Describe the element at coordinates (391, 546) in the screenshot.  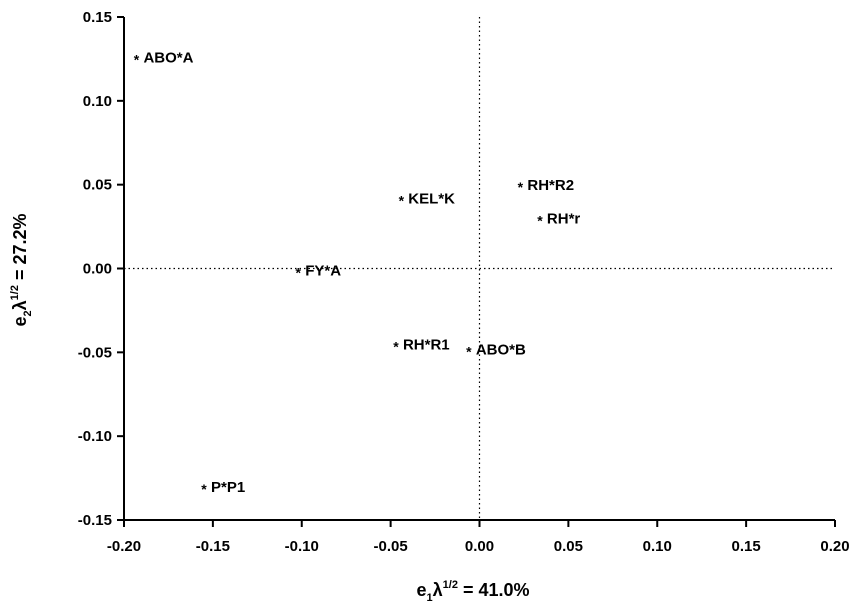
I see `x-tick-label: -0.05` at that location.